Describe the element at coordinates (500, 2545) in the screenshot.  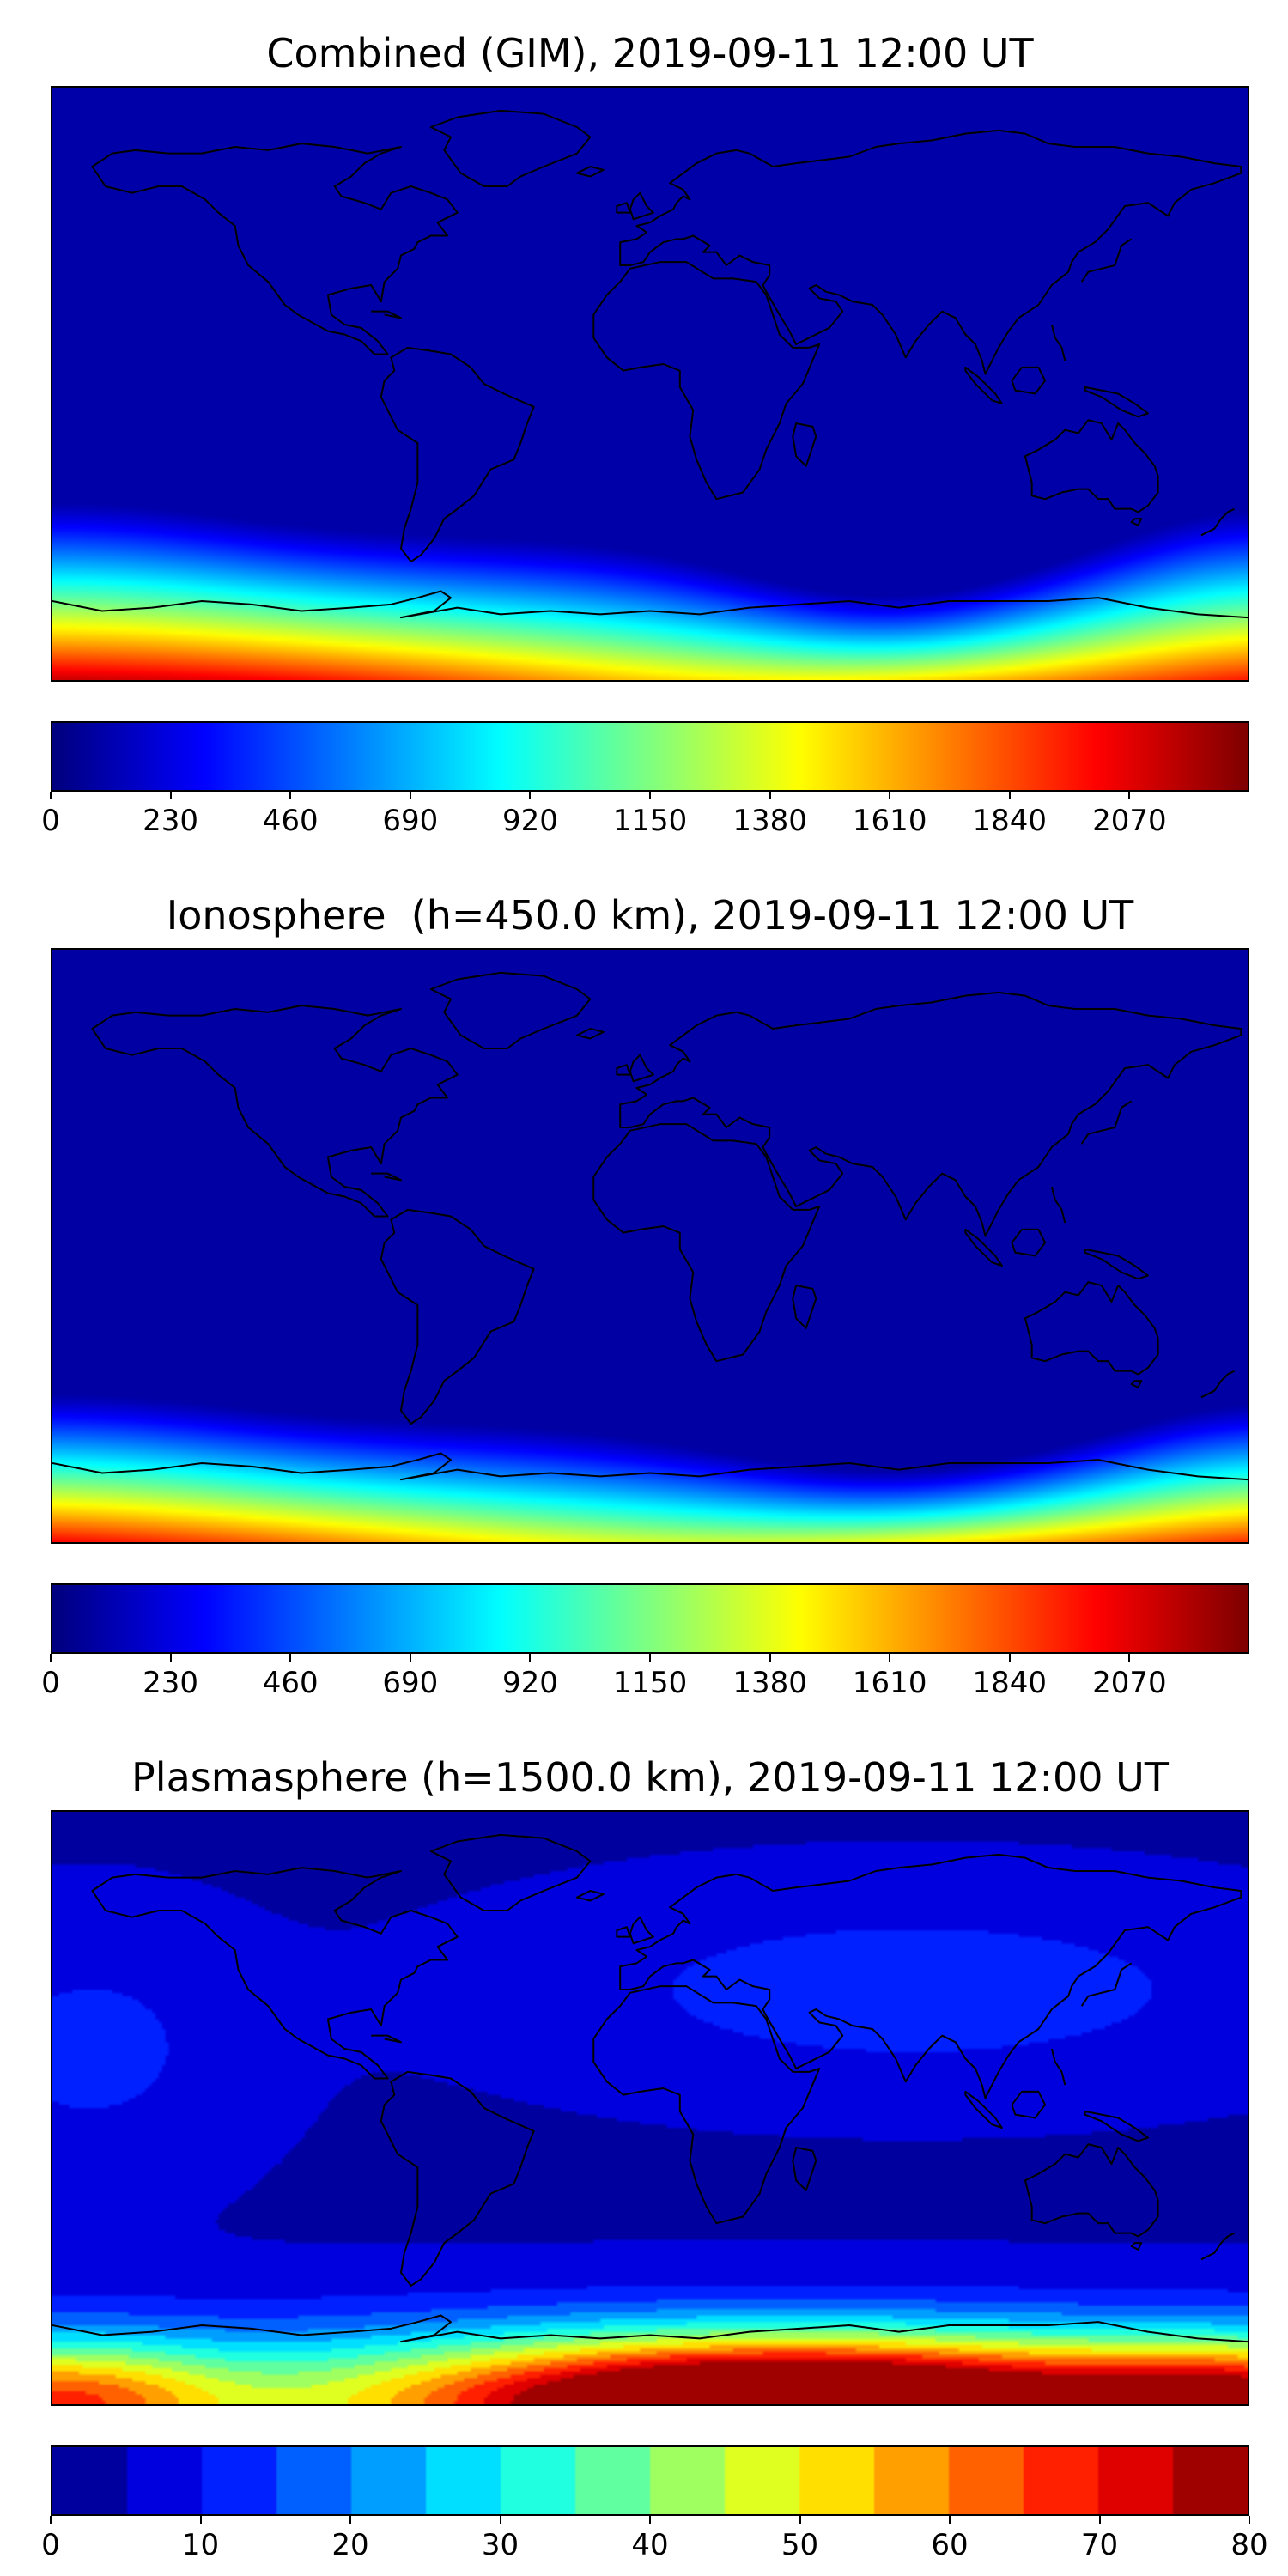
I see `colorbar-tick-label: 30` at that location.